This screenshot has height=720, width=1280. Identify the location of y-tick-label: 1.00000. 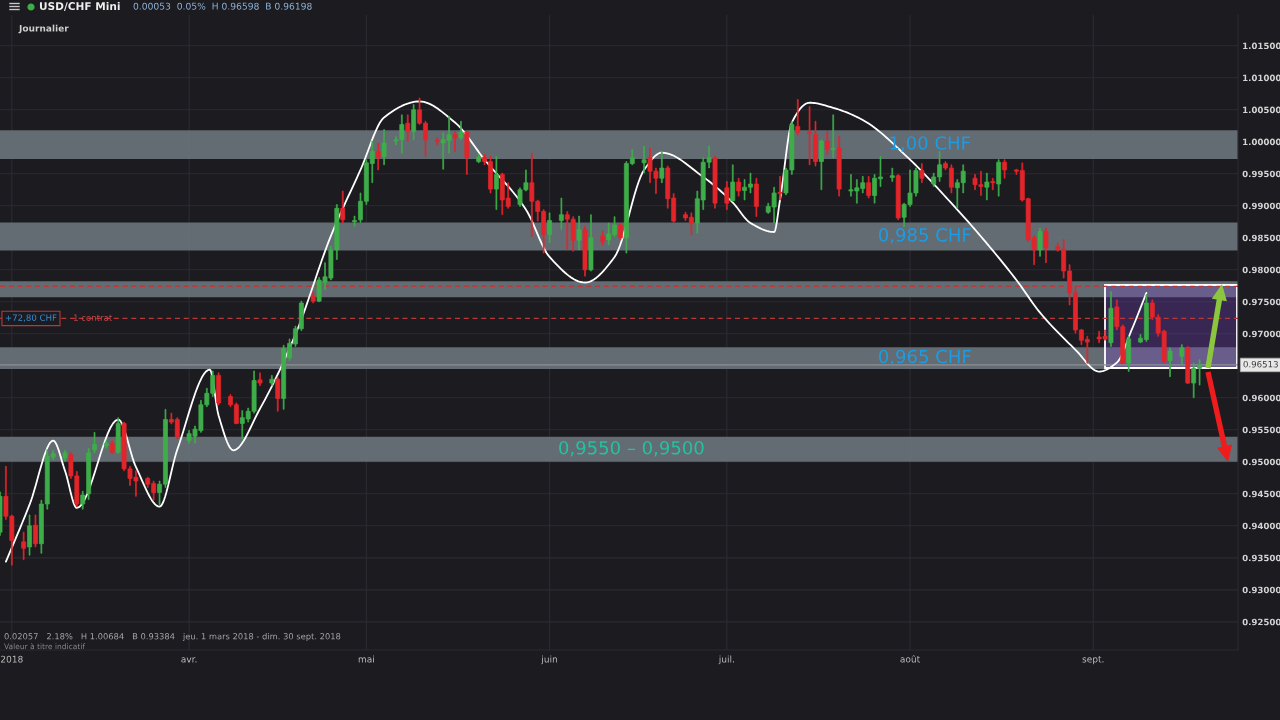
(1261, 142).